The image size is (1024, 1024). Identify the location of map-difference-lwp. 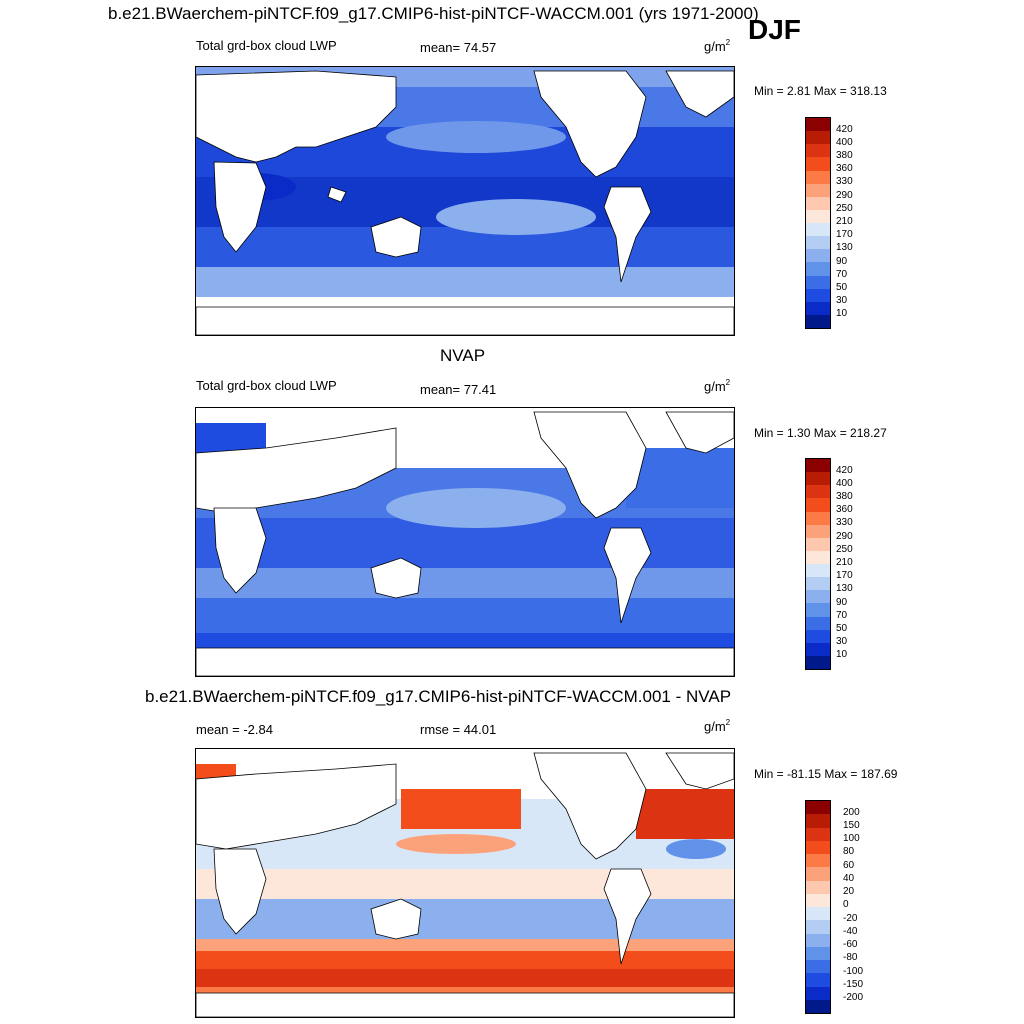
(465, 883).